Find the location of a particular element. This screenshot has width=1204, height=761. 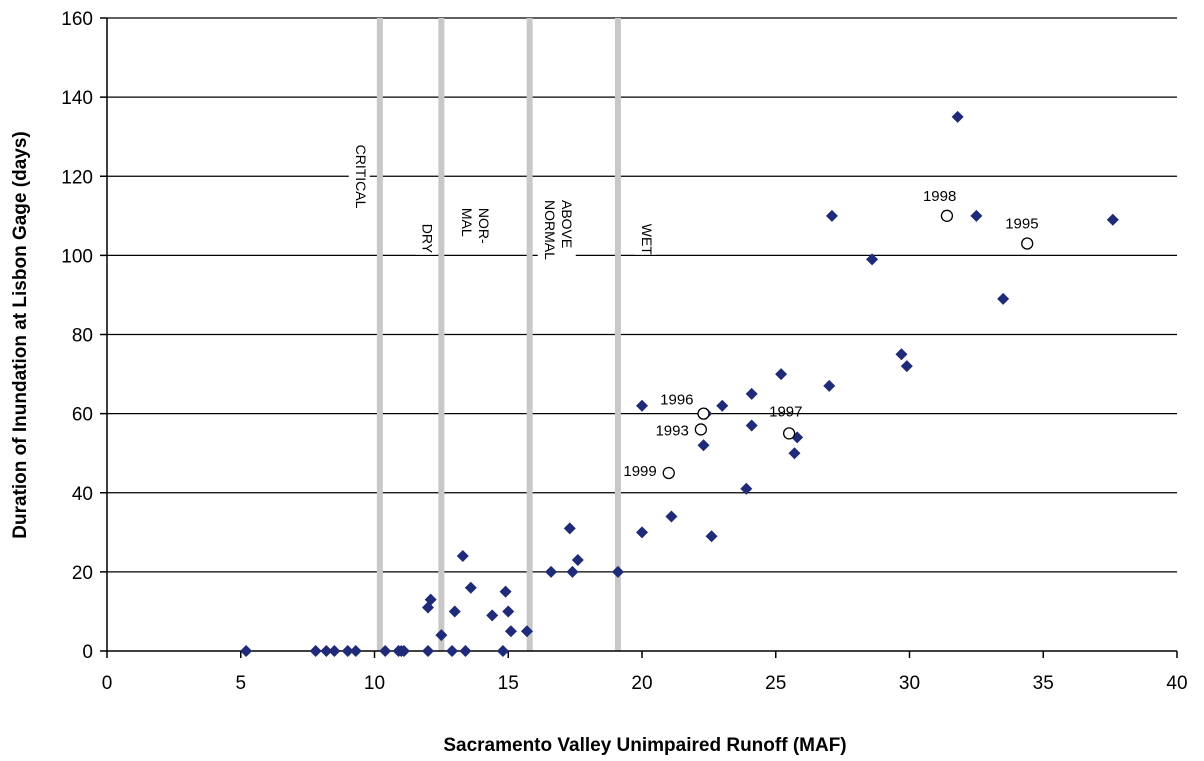

zone-label: CRITICAL is located at coordinates (359, 180).